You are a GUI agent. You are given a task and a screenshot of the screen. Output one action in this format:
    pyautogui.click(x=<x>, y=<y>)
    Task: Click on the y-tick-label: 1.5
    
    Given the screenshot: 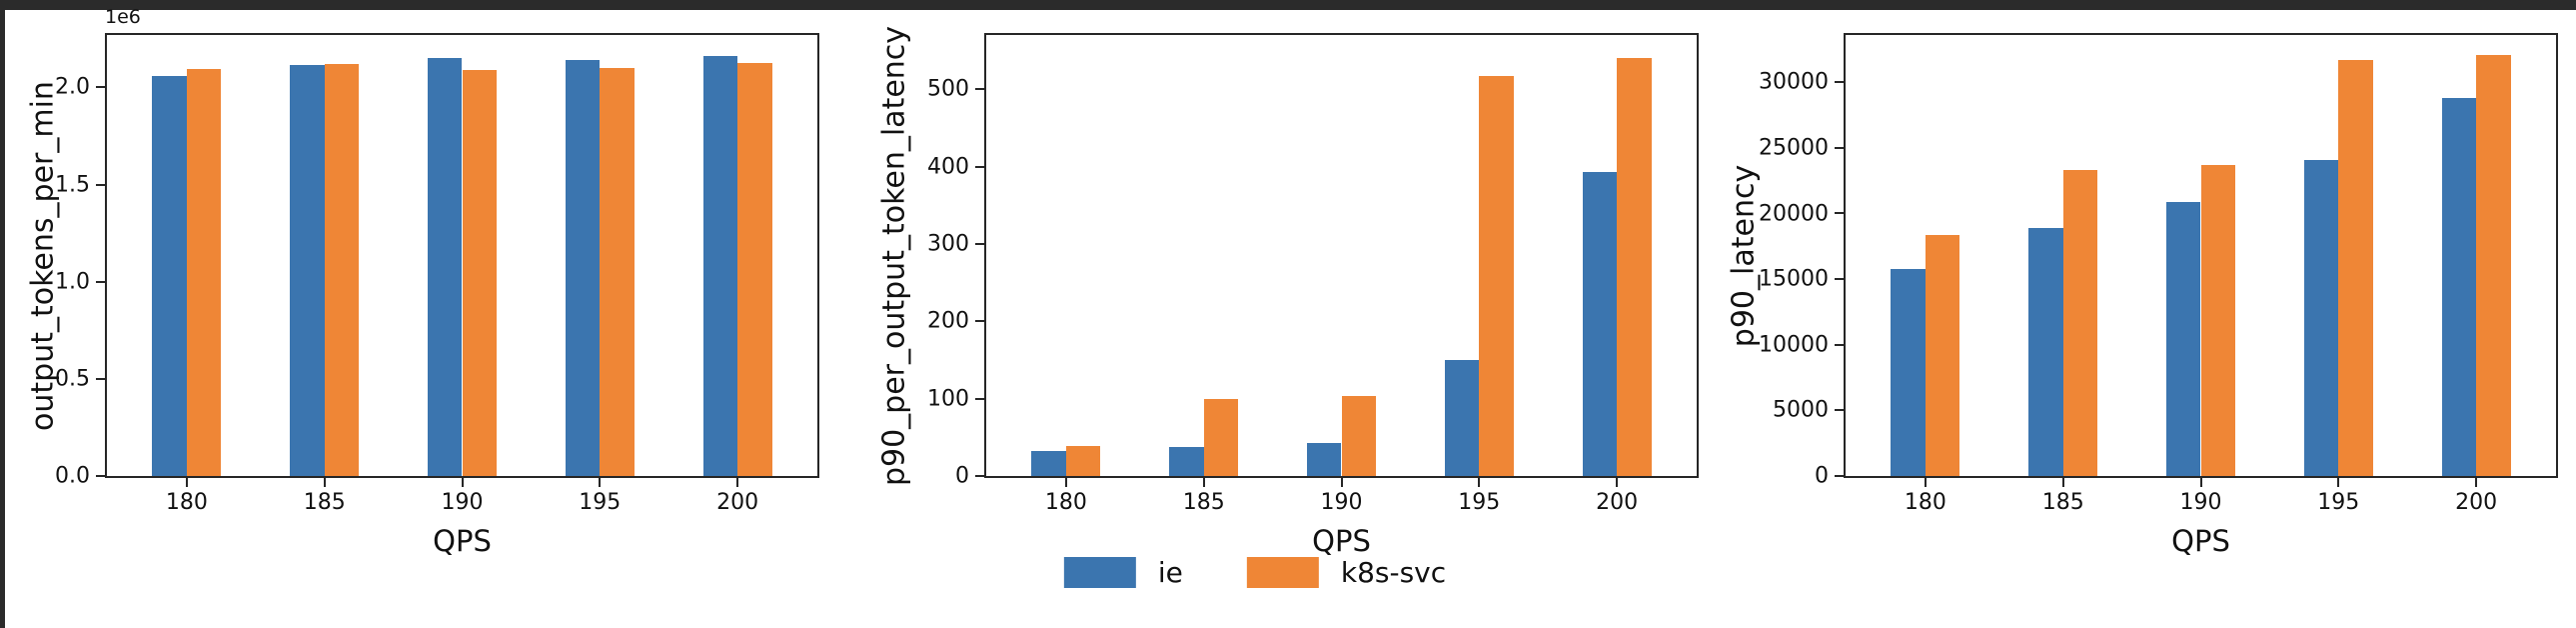 What is the action you would take?
    pyautogui.click(x=72, y=185)
    